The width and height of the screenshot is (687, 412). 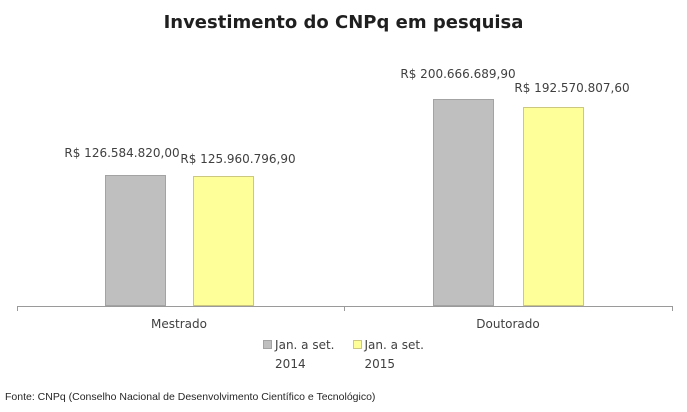 What do you see at coordinates (394, 355) in the screenshot?
I see `legend-label-2015: Jan. a set. 2015` at bounding box center [394, 355].